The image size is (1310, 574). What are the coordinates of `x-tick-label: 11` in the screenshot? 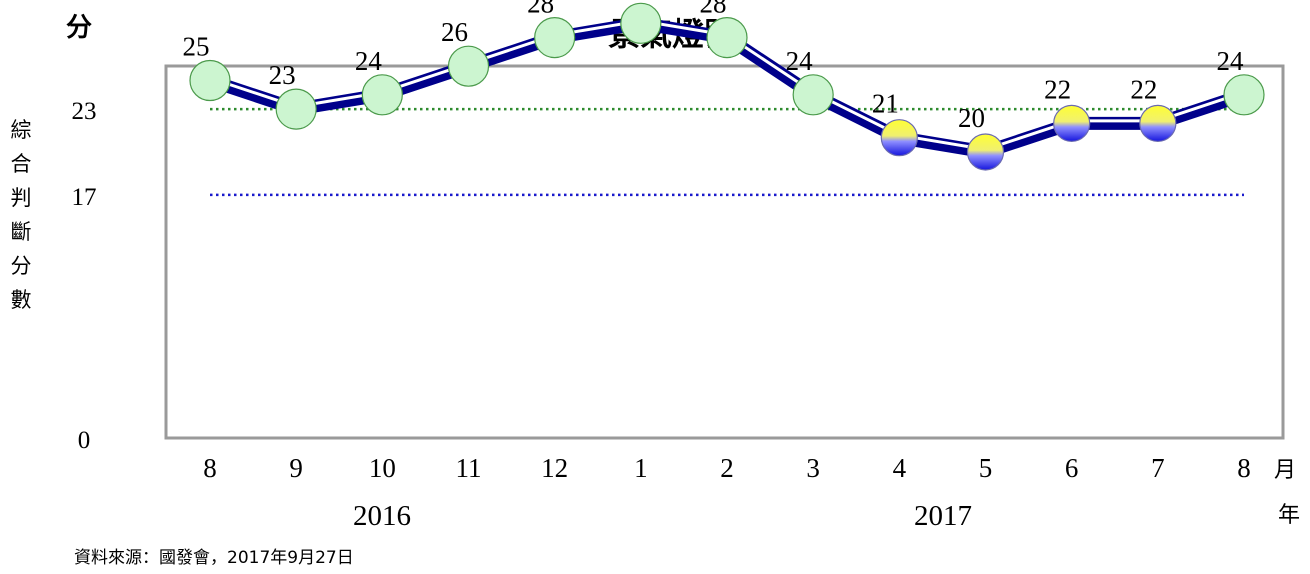 It's located at (469, 468).